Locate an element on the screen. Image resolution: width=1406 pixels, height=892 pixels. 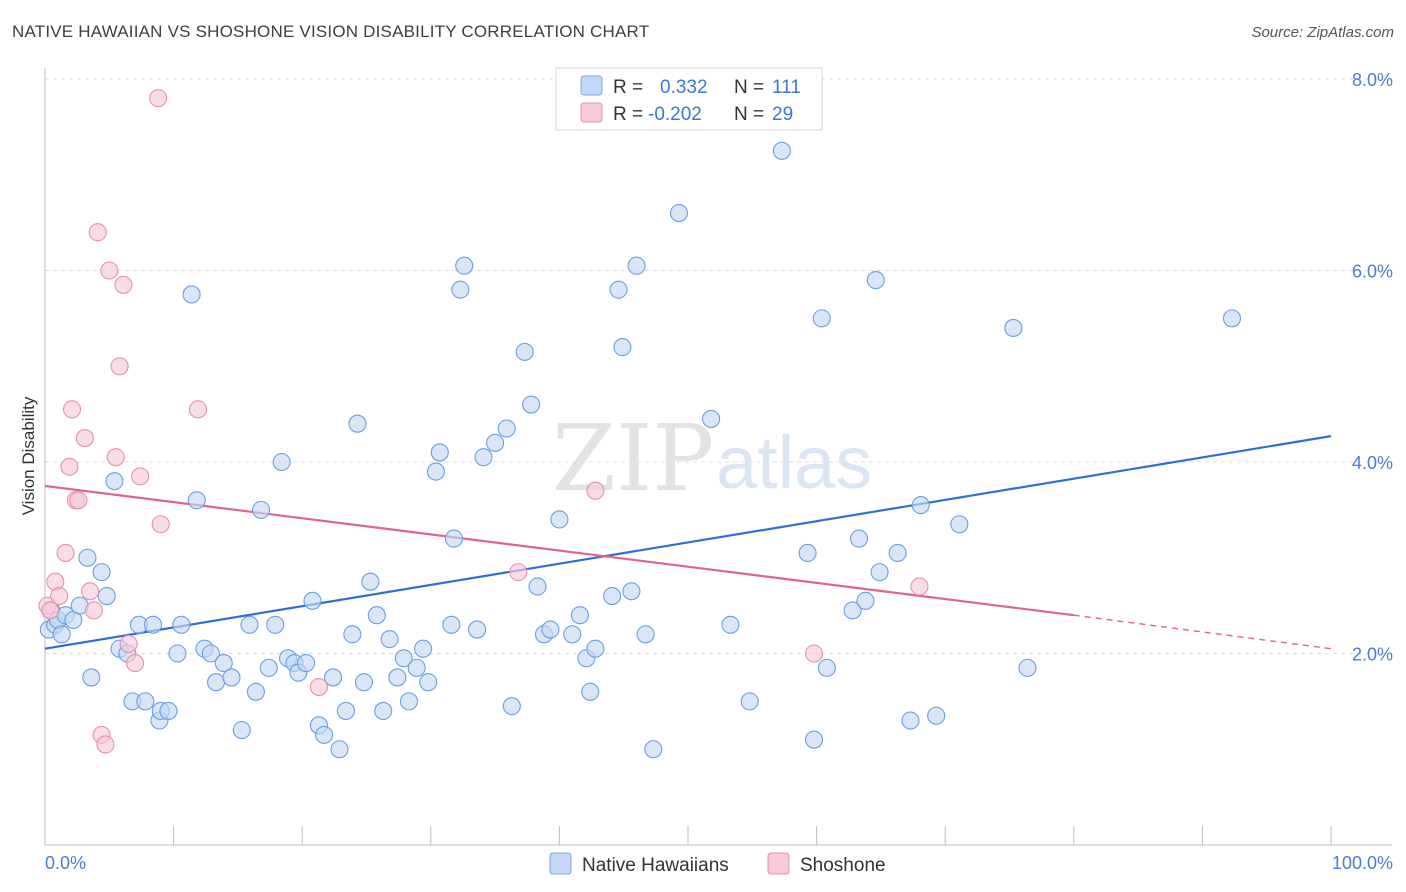
y-tick-label: 8.0% is located at coordinates (1372, 80).